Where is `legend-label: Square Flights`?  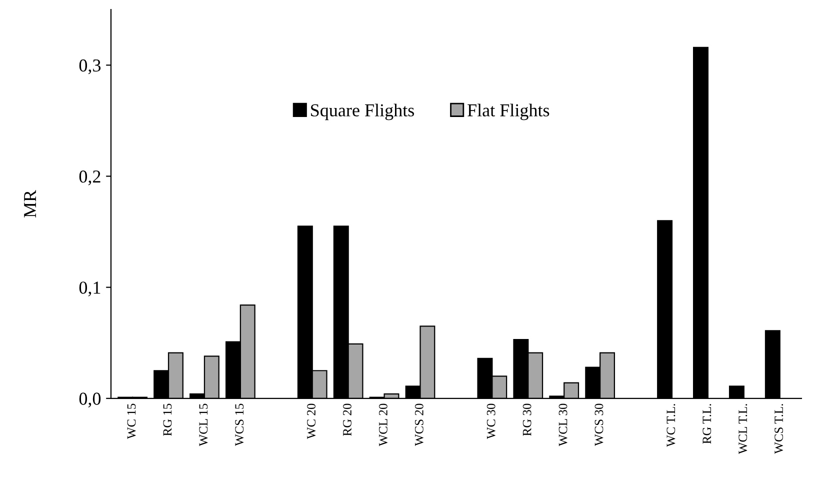
legend-label: Square Flights is located at coordinates (362, 112).